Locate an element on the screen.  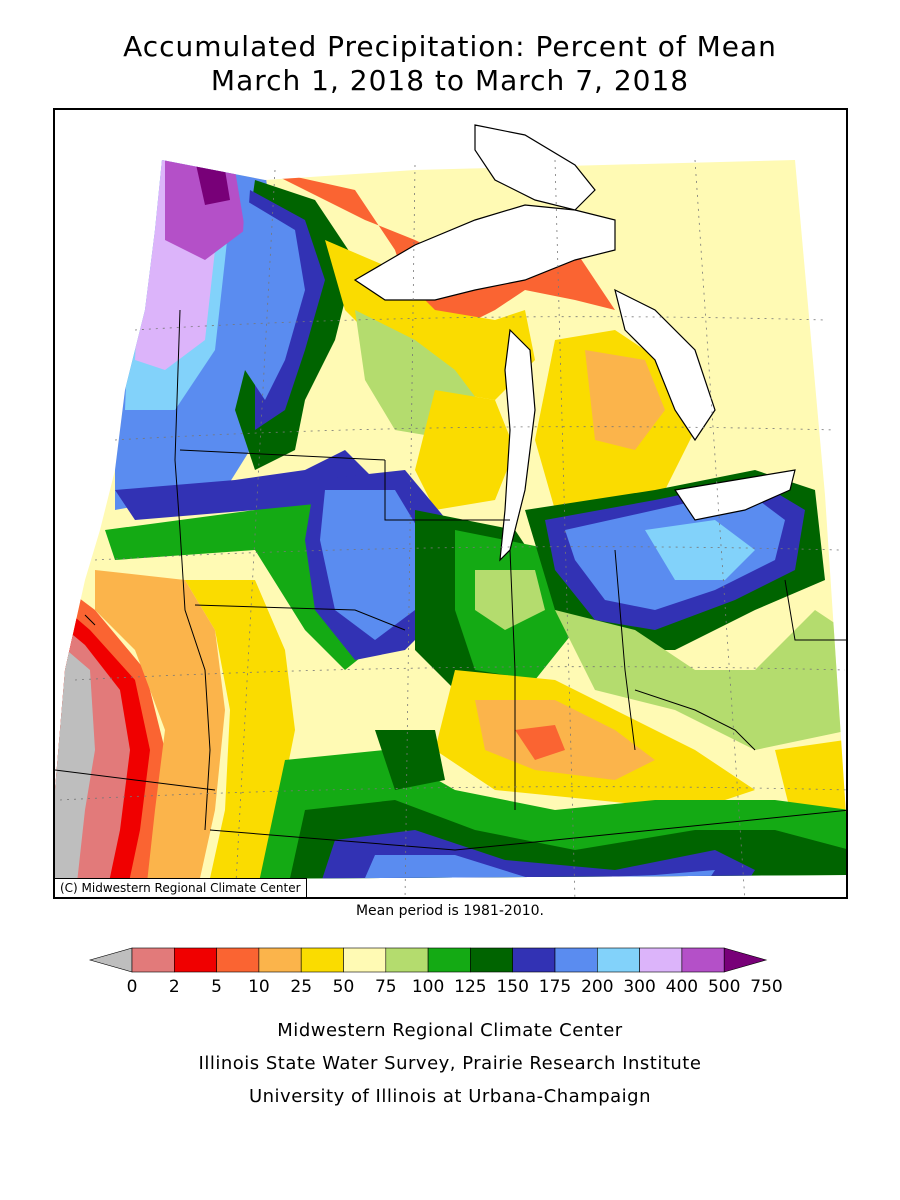
mean-period-note: Mean period is 1981-2010. is located at coordinates (450, 911).